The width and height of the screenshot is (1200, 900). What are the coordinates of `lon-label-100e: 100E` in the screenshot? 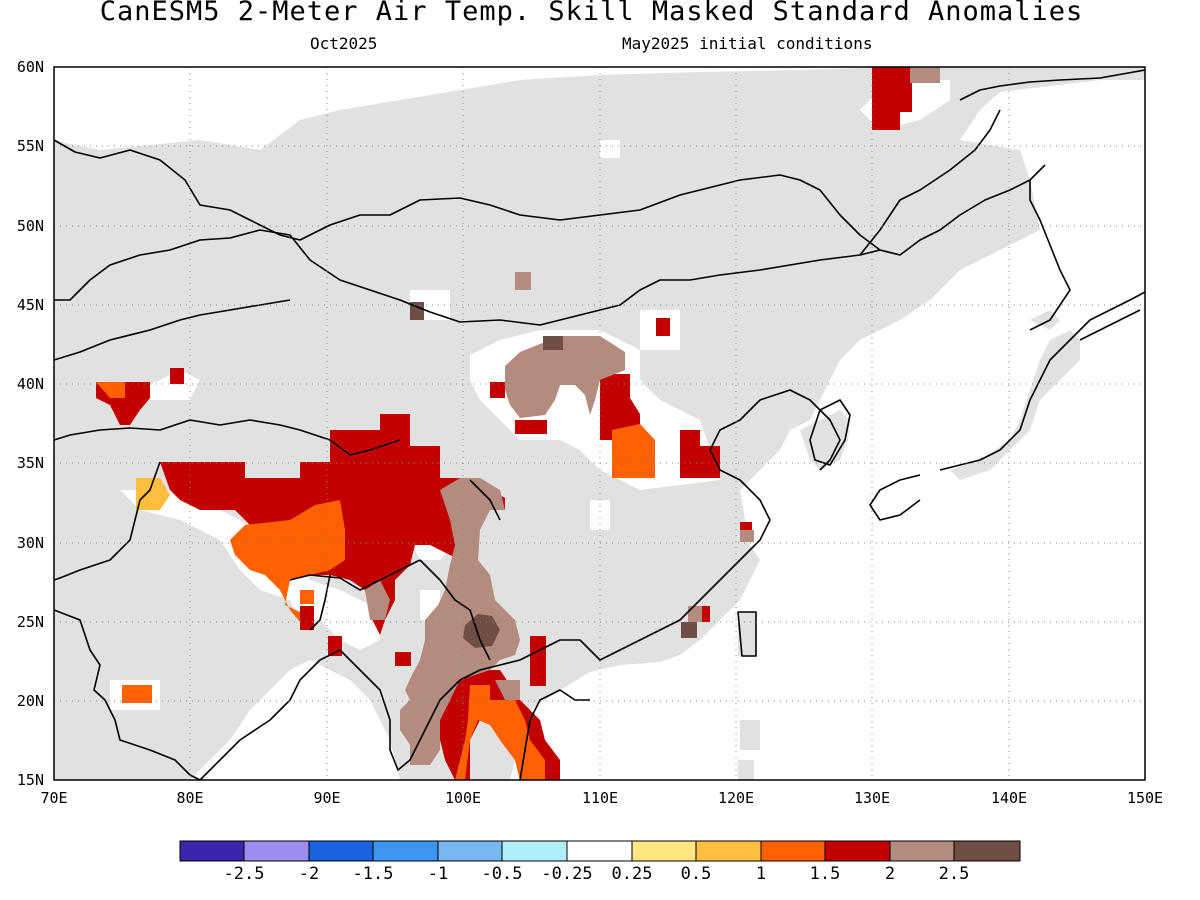 It's located at (463, 798).